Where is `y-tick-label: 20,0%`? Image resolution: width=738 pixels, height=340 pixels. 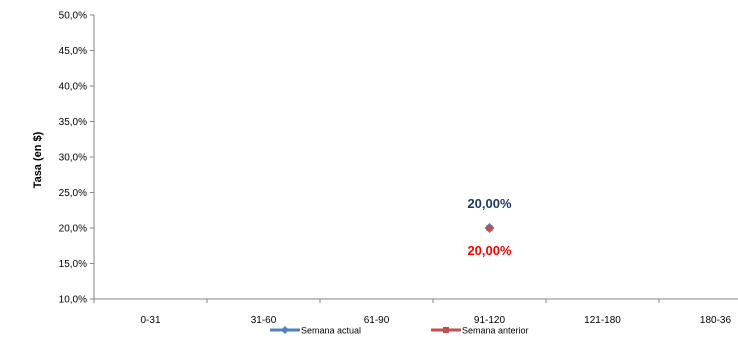 y-tick-label: 20,0% is located at coordinates (73, 229).